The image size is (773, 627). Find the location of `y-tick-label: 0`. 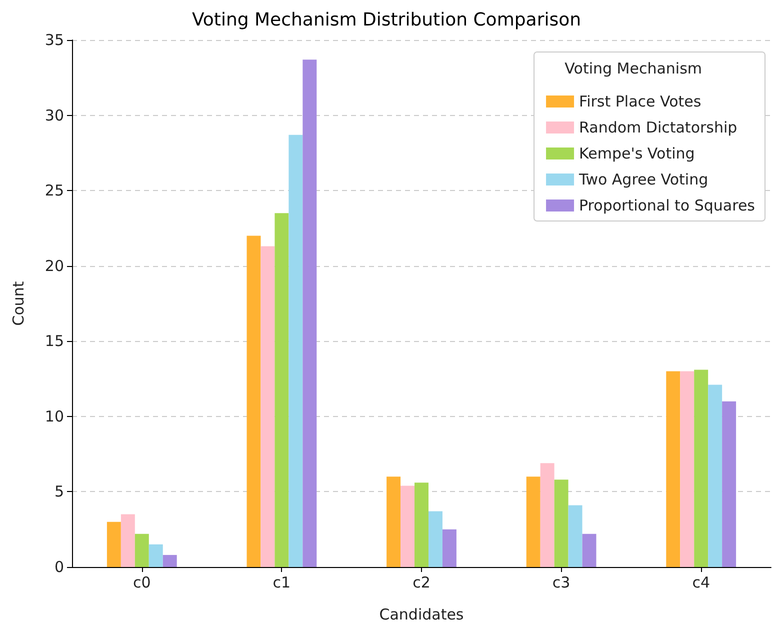

y-tick-label: 0 is located at coordinates (59, 567).